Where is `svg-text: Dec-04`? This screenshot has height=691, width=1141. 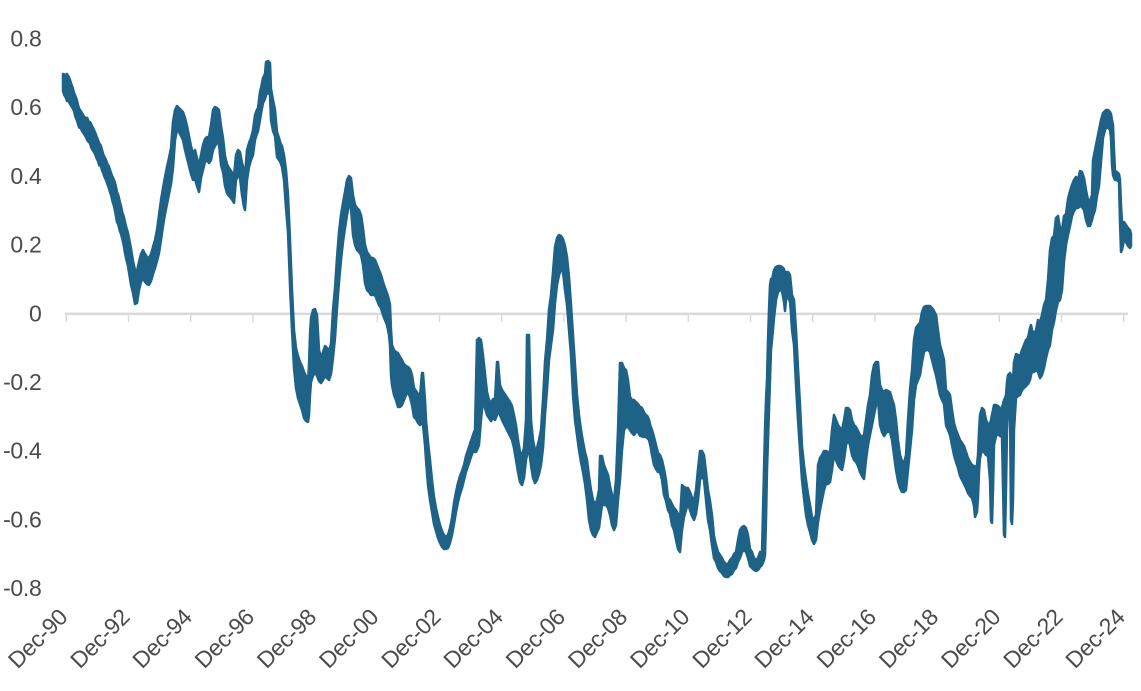 svg-text: Dec-04 is located at coordinates (473, 638).